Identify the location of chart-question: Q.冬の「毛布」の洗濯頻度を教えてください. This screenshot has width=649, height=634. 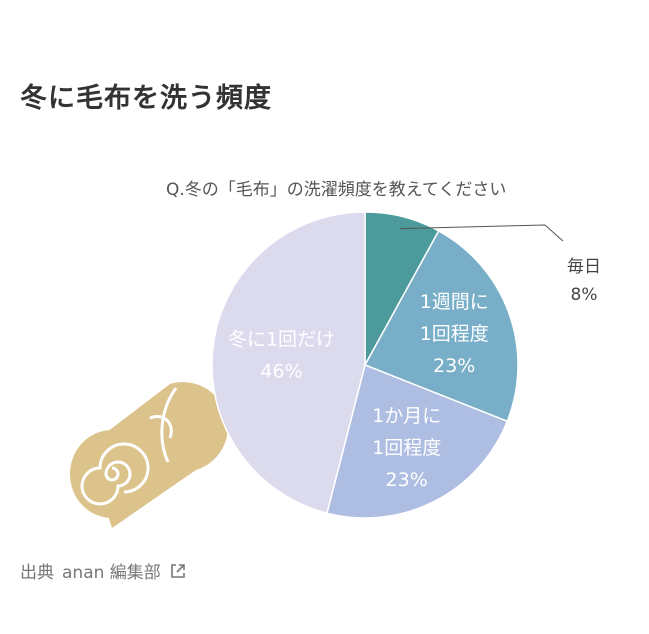
(336, 190).